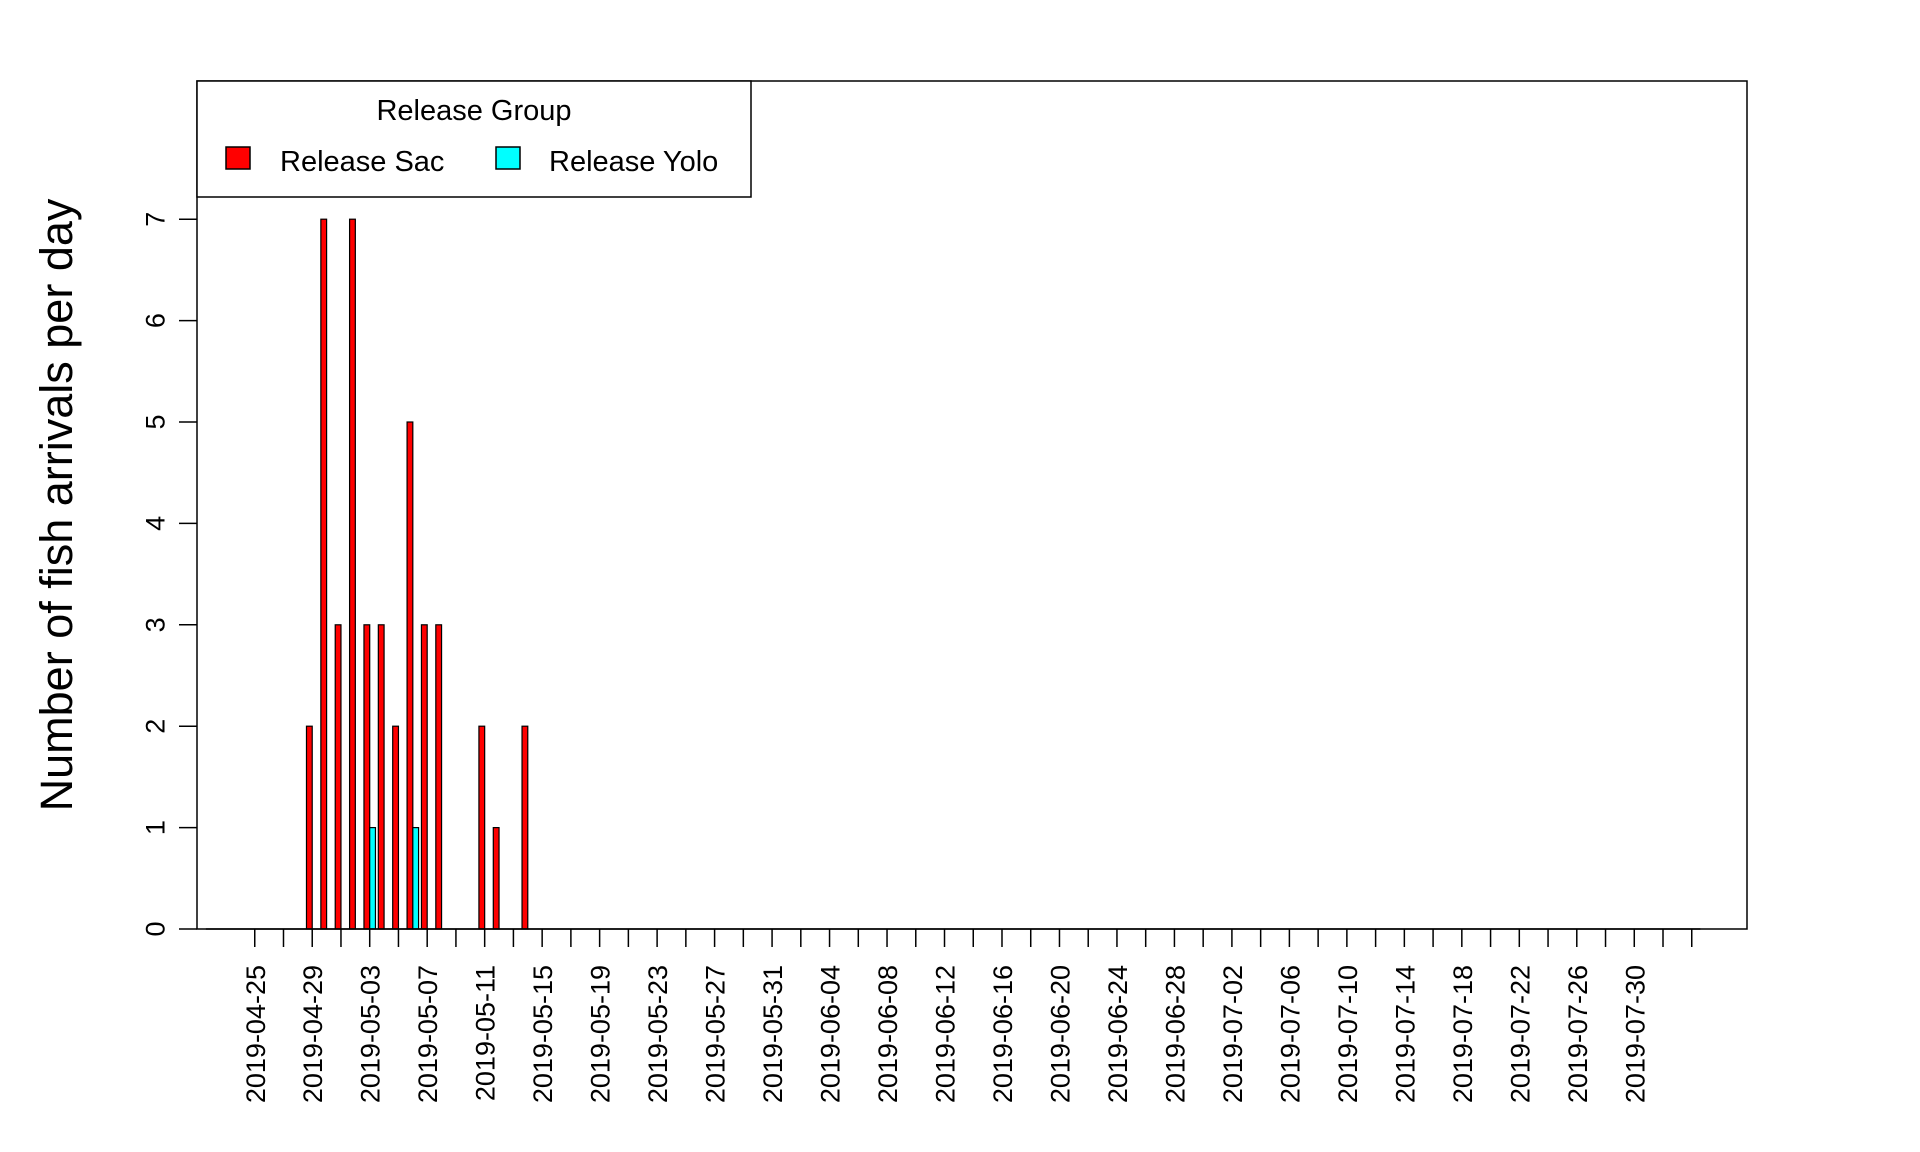  Describe the element at coordinates (155, 928) in the screenshot. I see `y-tick-label-0: 0` at that location.